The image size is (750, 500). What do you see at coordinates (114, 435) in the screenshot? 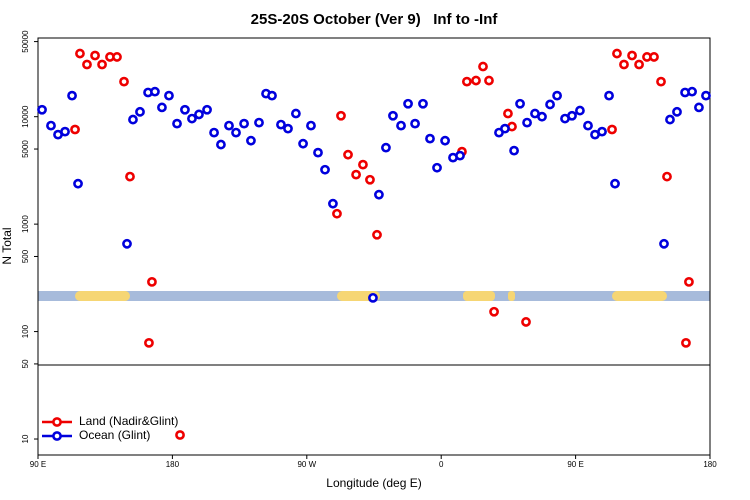
I see `legend-label: Ocean (Glint)` at bounding box center [114, 435].